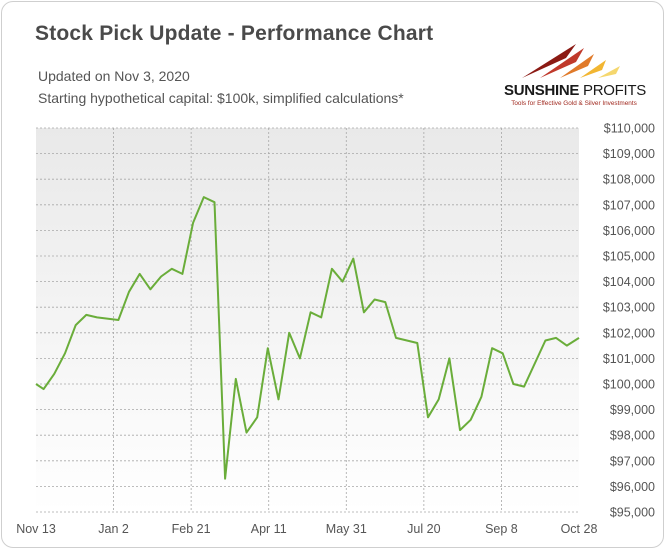  Describe the element at coordinates (542, 90) in the screenshot. I see `logo-name-bold: SUNSHINE` at that location.